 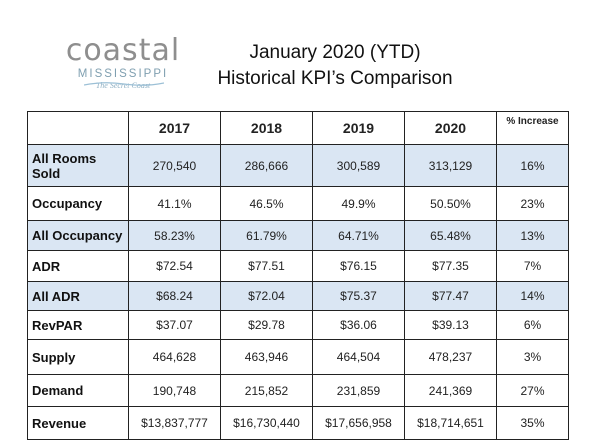 What do you see at coordinates (335, 78) in the screenshot?
I see `title-line-2: Historical KPI’s Comparison` at bounding box center [335, 78].